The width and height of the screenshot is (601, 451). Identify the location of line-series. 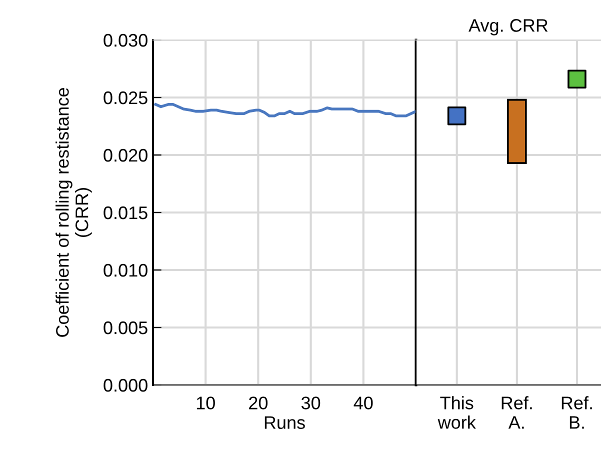
(285, 110).